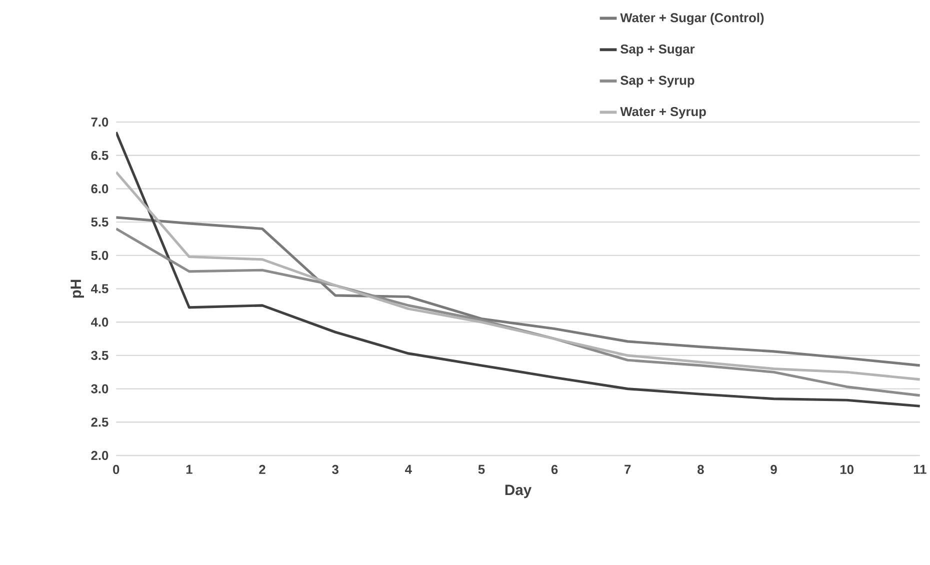 This screenshot has height=565, width=930. What do you see at coordinates (99, 222) in the screenshot?
I see `y-tick-label: 5.5` at bounding box center [99, 222].